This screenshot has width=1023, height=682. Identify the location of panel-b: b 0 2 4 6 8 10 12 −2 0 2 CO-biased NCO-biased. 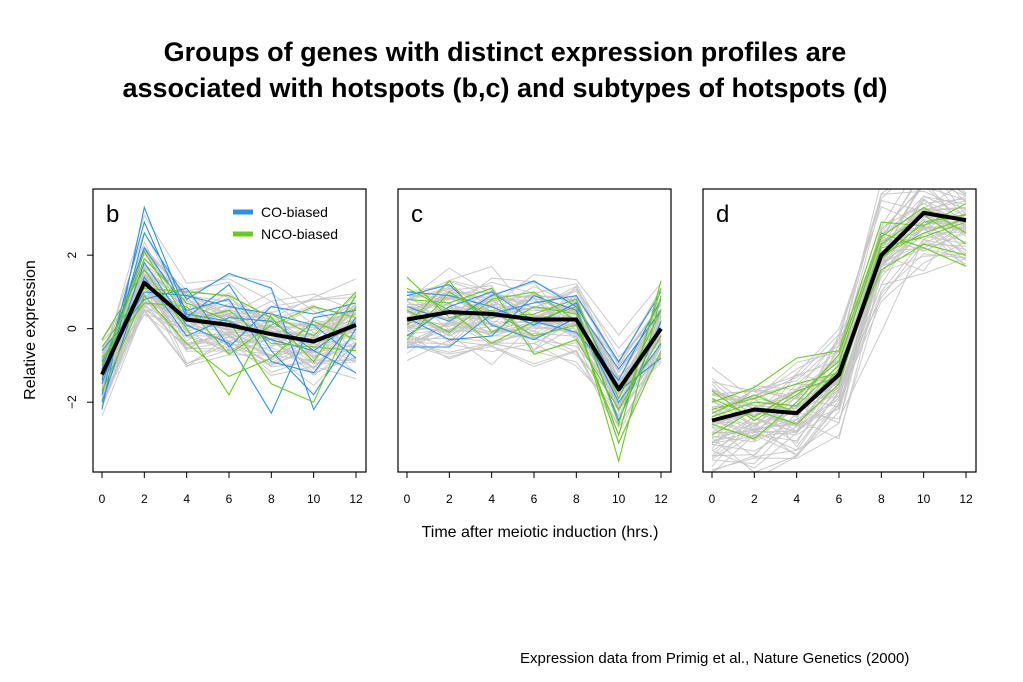
(216, 347).